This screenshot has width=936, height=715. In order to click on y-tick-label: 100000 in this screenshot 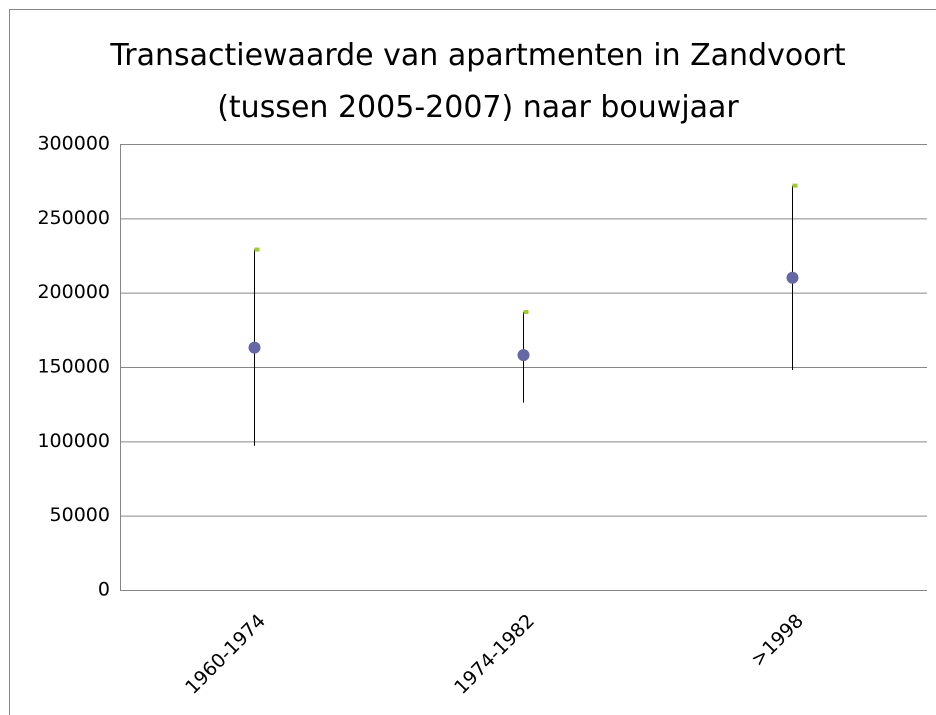, I will do `click(73, 441)`.